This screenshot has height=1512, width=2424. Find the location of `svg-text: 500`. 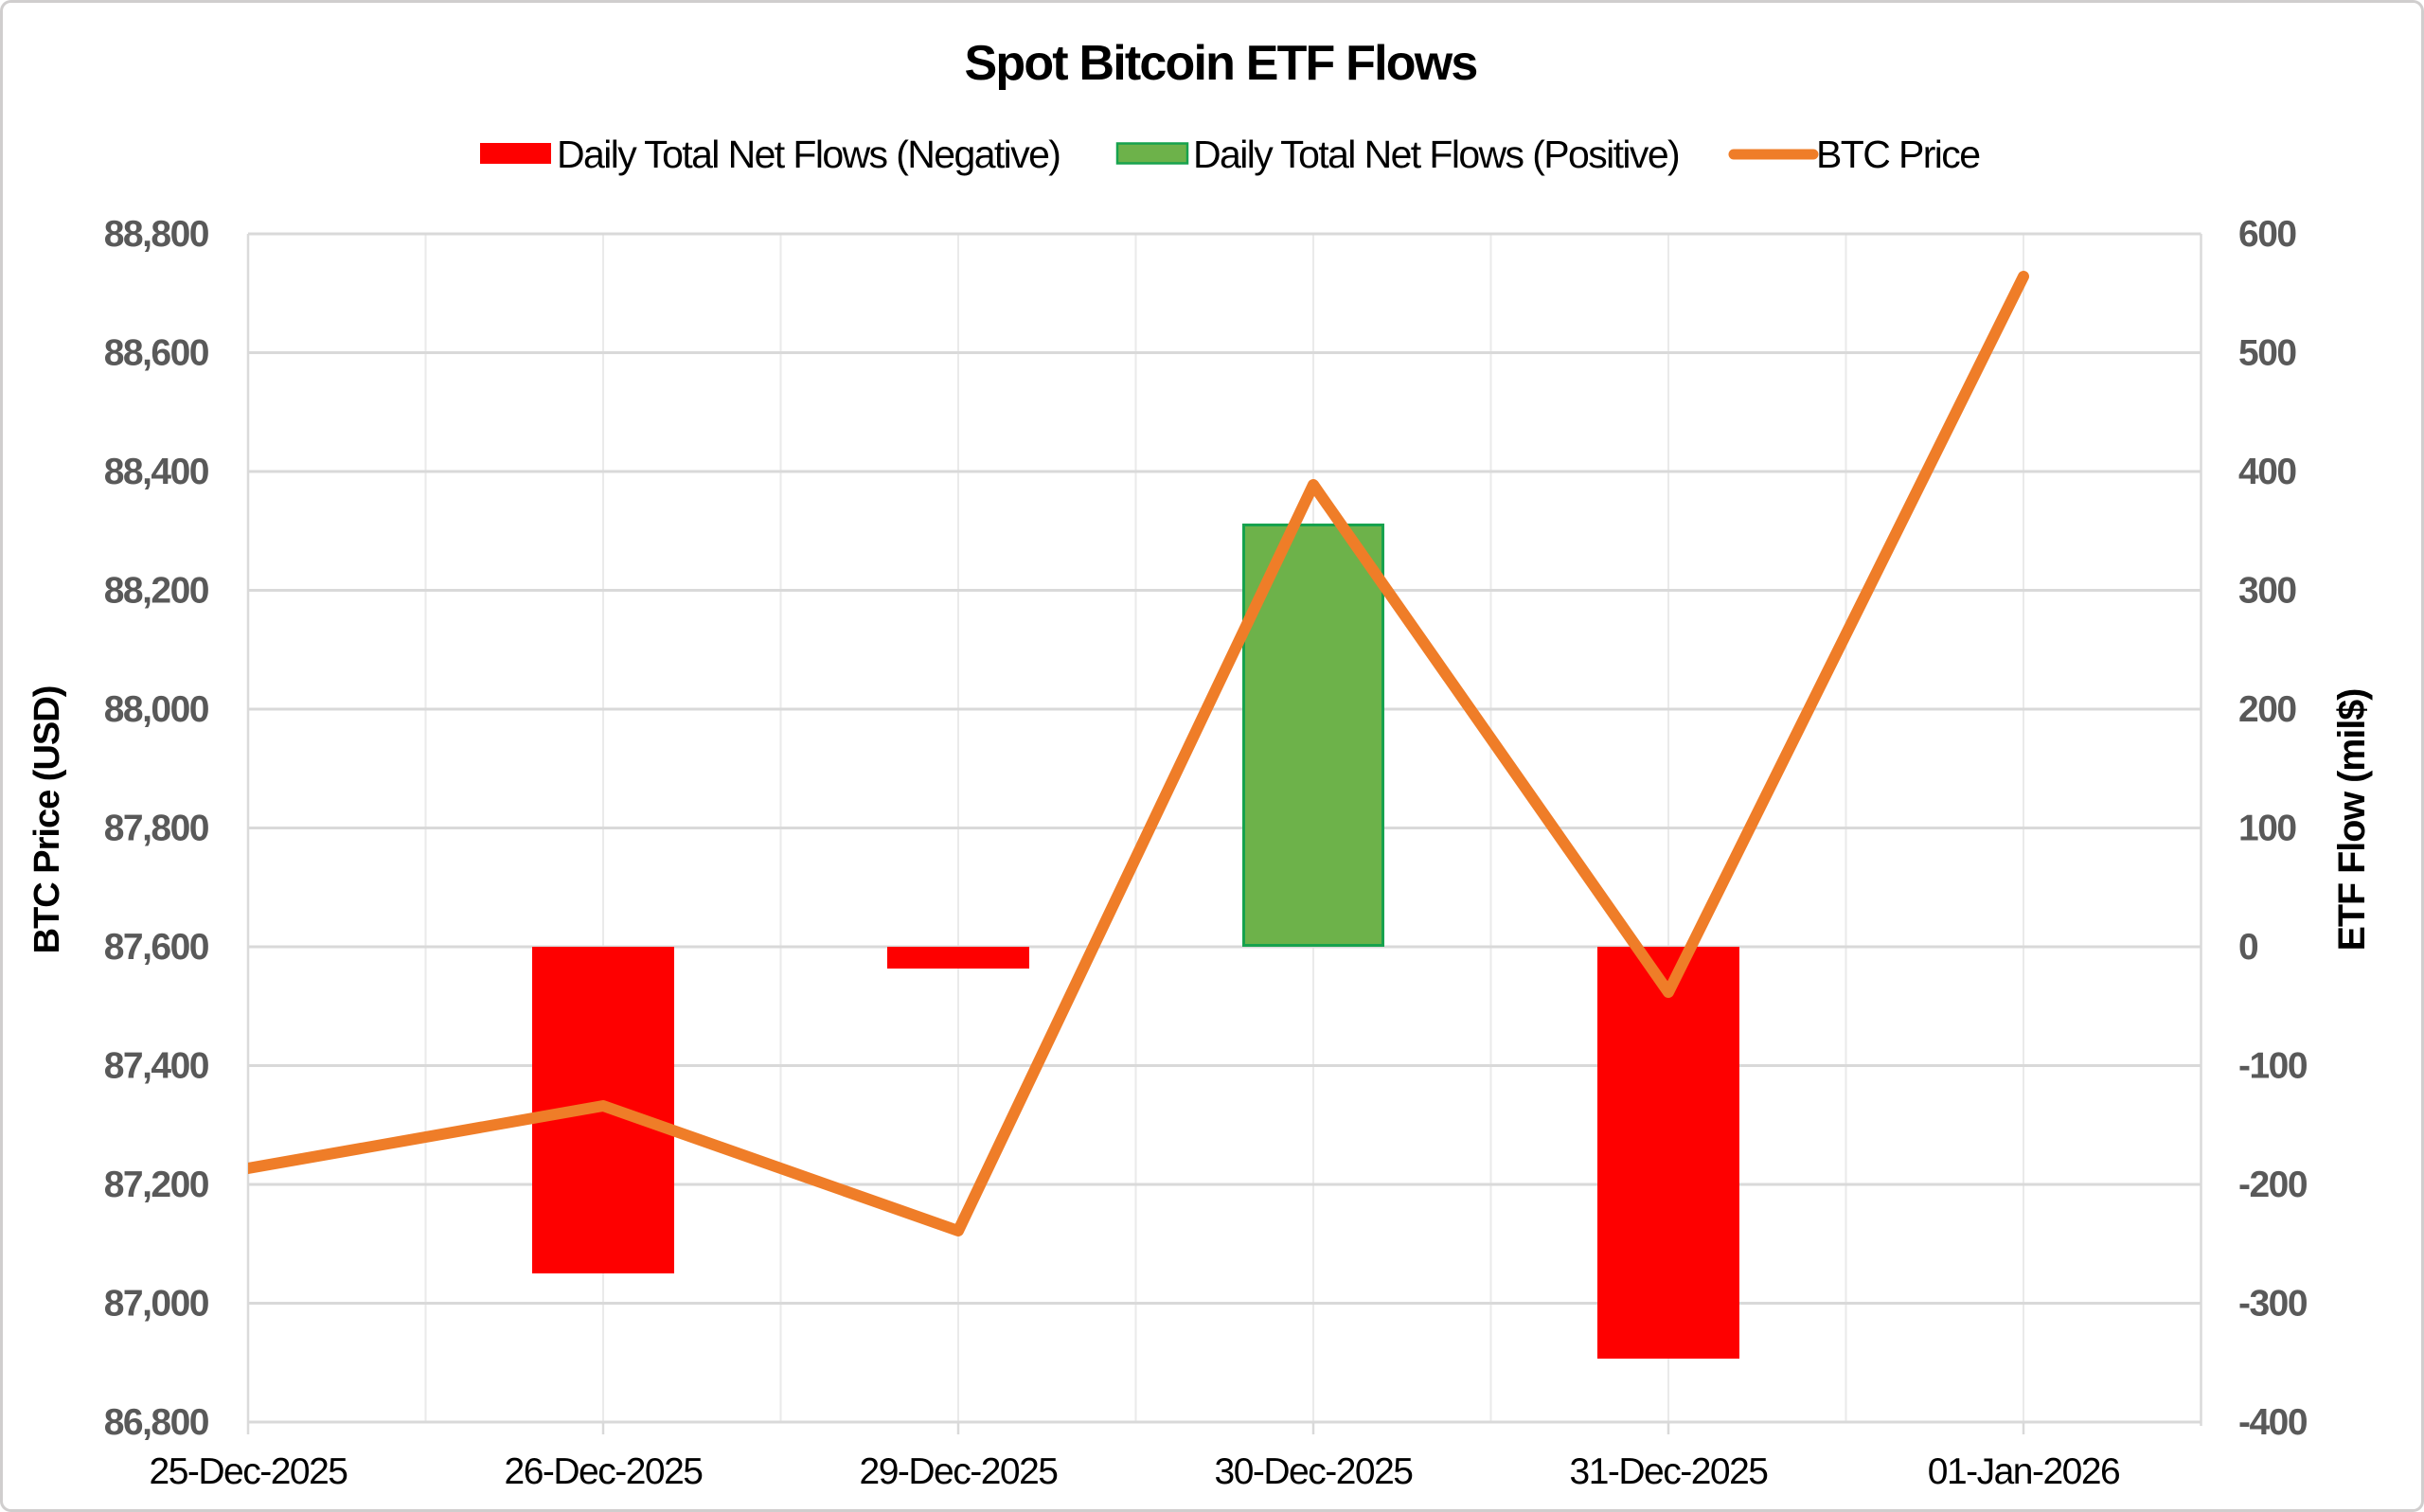

svg-text: 500 is located at coordinates (2267, 353).